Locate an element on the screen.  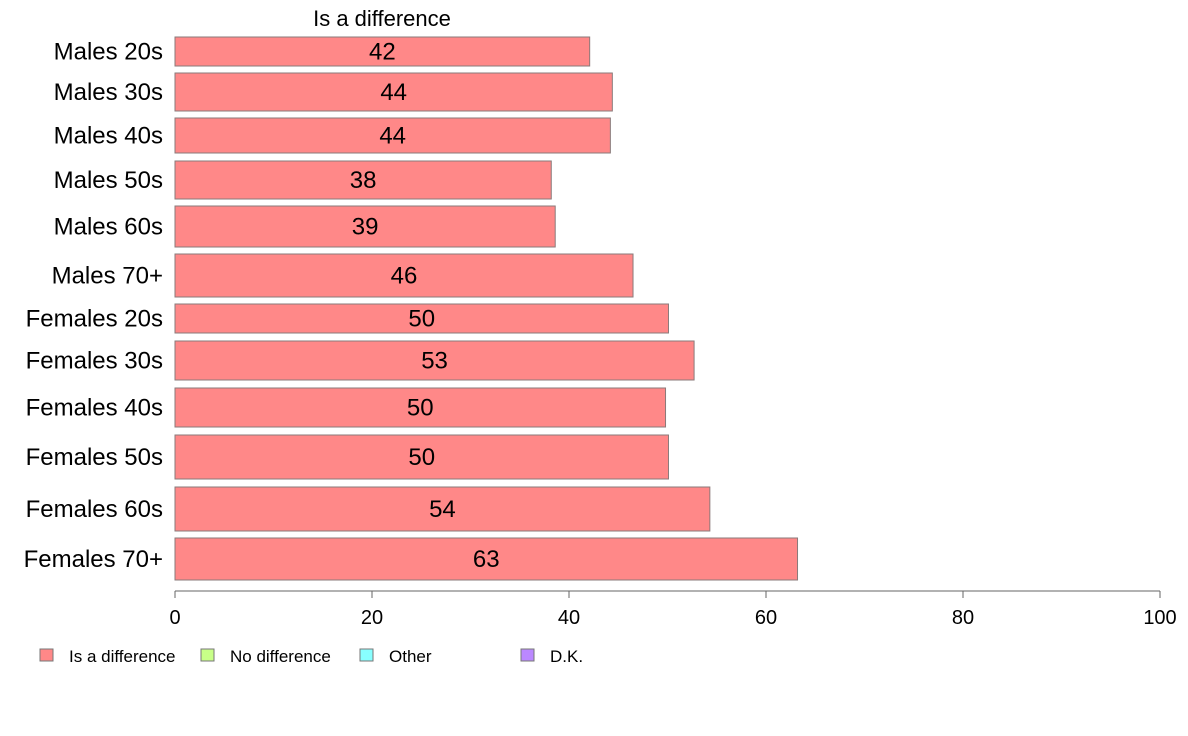
data-label: 54 is located at coordinates (442, 509).